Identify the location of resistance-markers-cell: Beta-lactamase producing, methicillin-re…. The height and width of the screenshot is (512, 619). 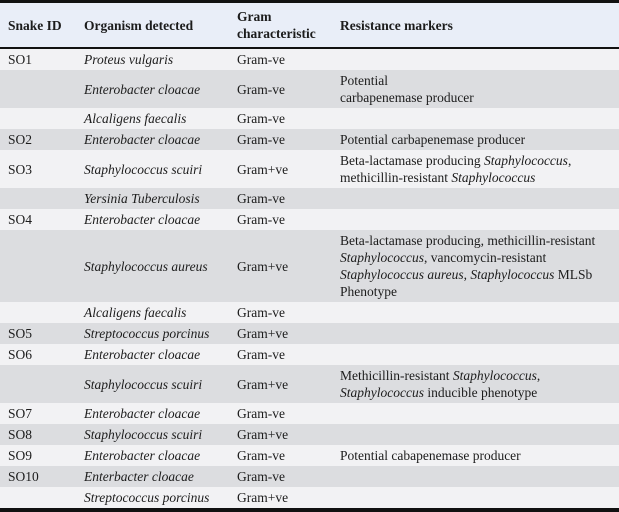
(468, 266).